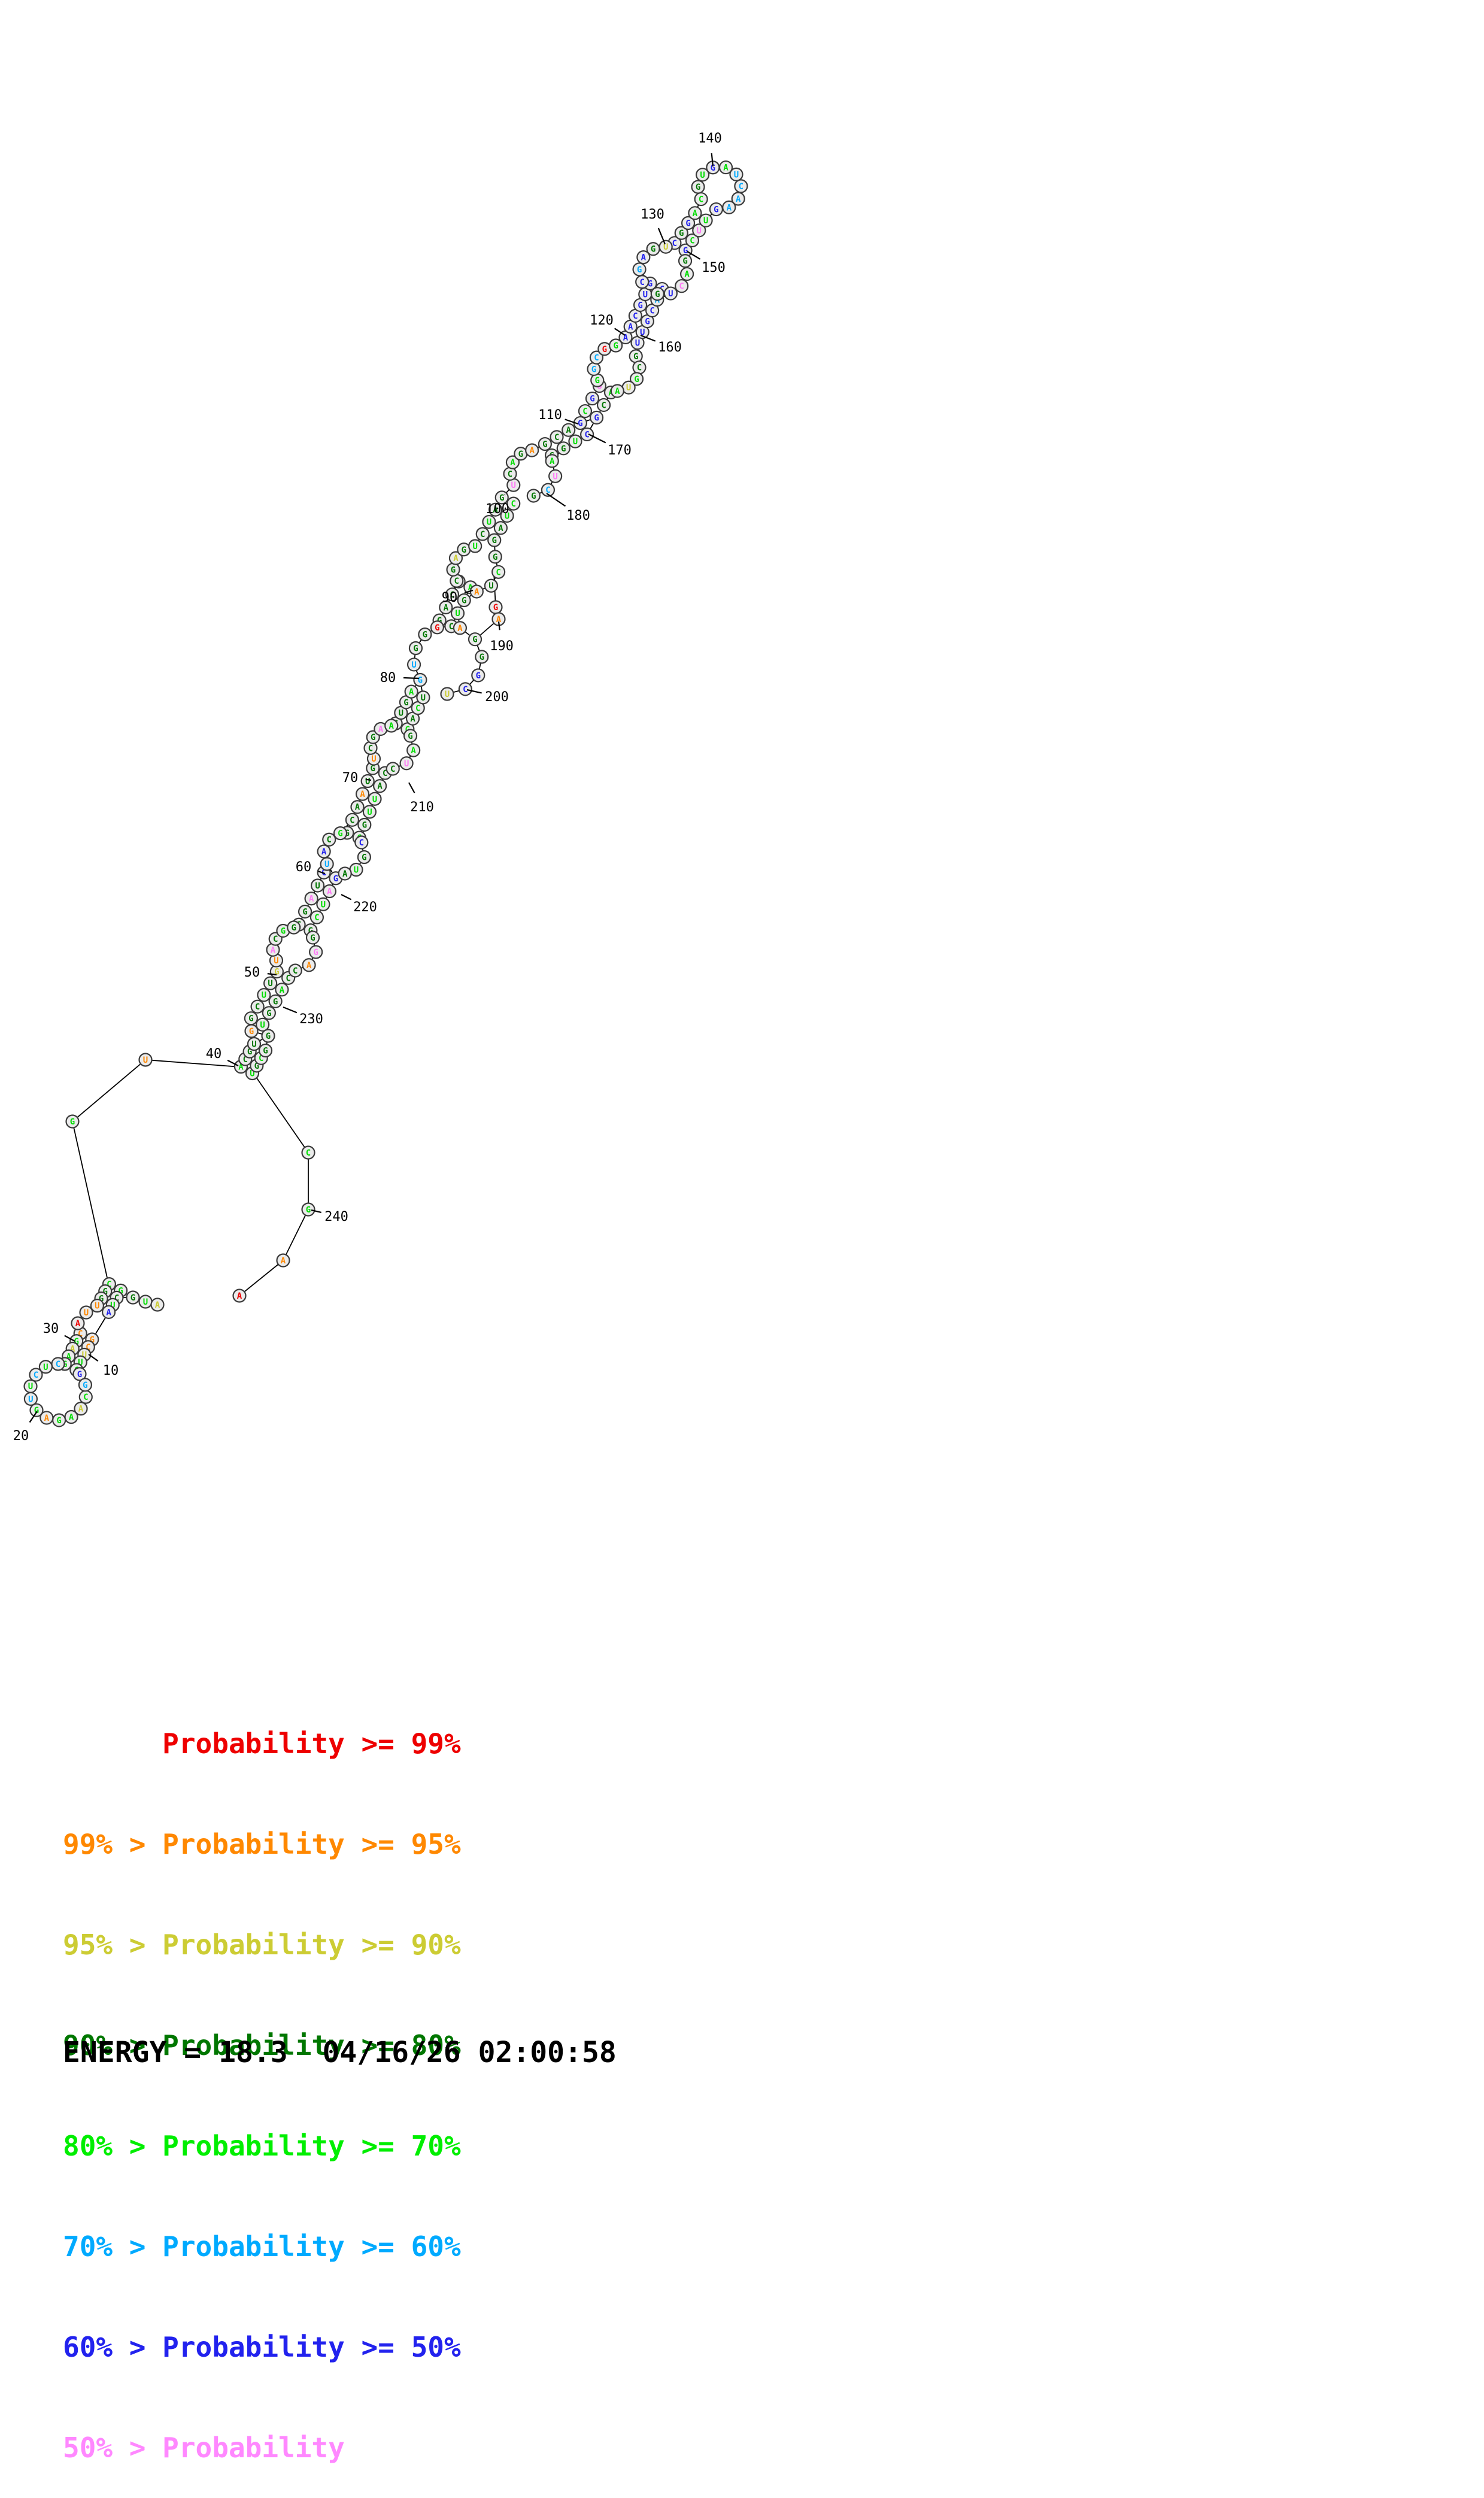 This screenshot has width=1484, height=2498. Describe the element at coordinates (556, 499) in the screenshot. I see `label-leader-line` at that location.